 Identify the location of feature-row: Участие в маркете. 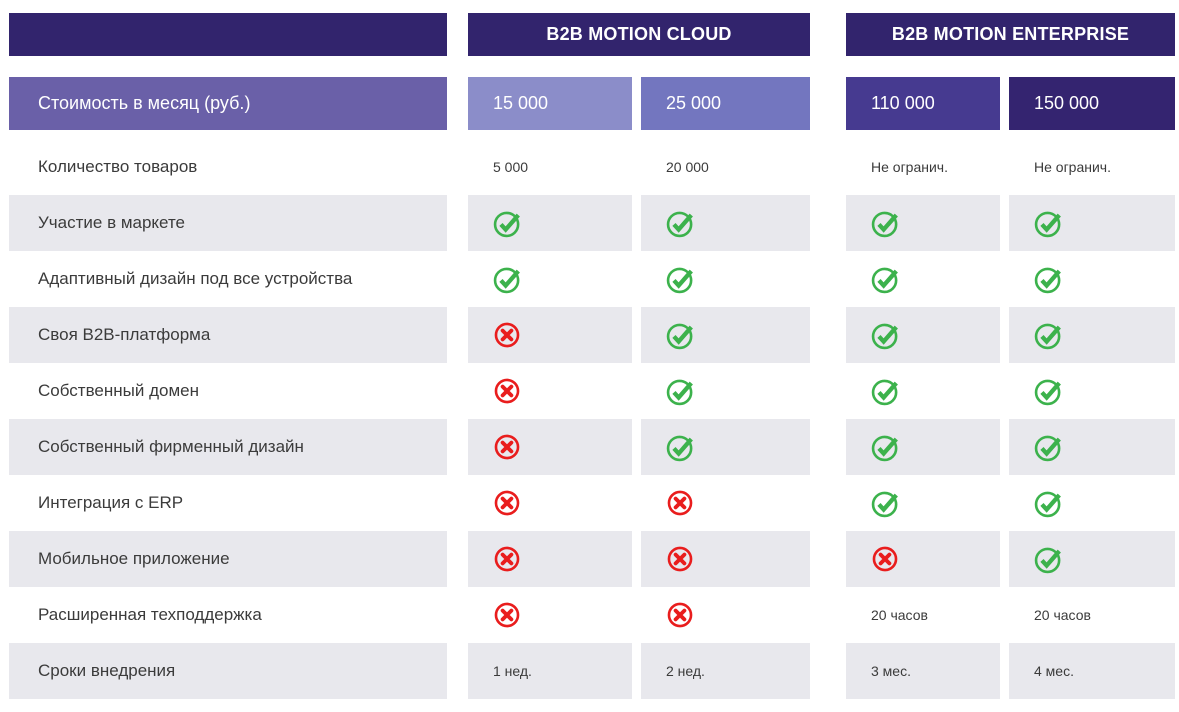
(594, 223).